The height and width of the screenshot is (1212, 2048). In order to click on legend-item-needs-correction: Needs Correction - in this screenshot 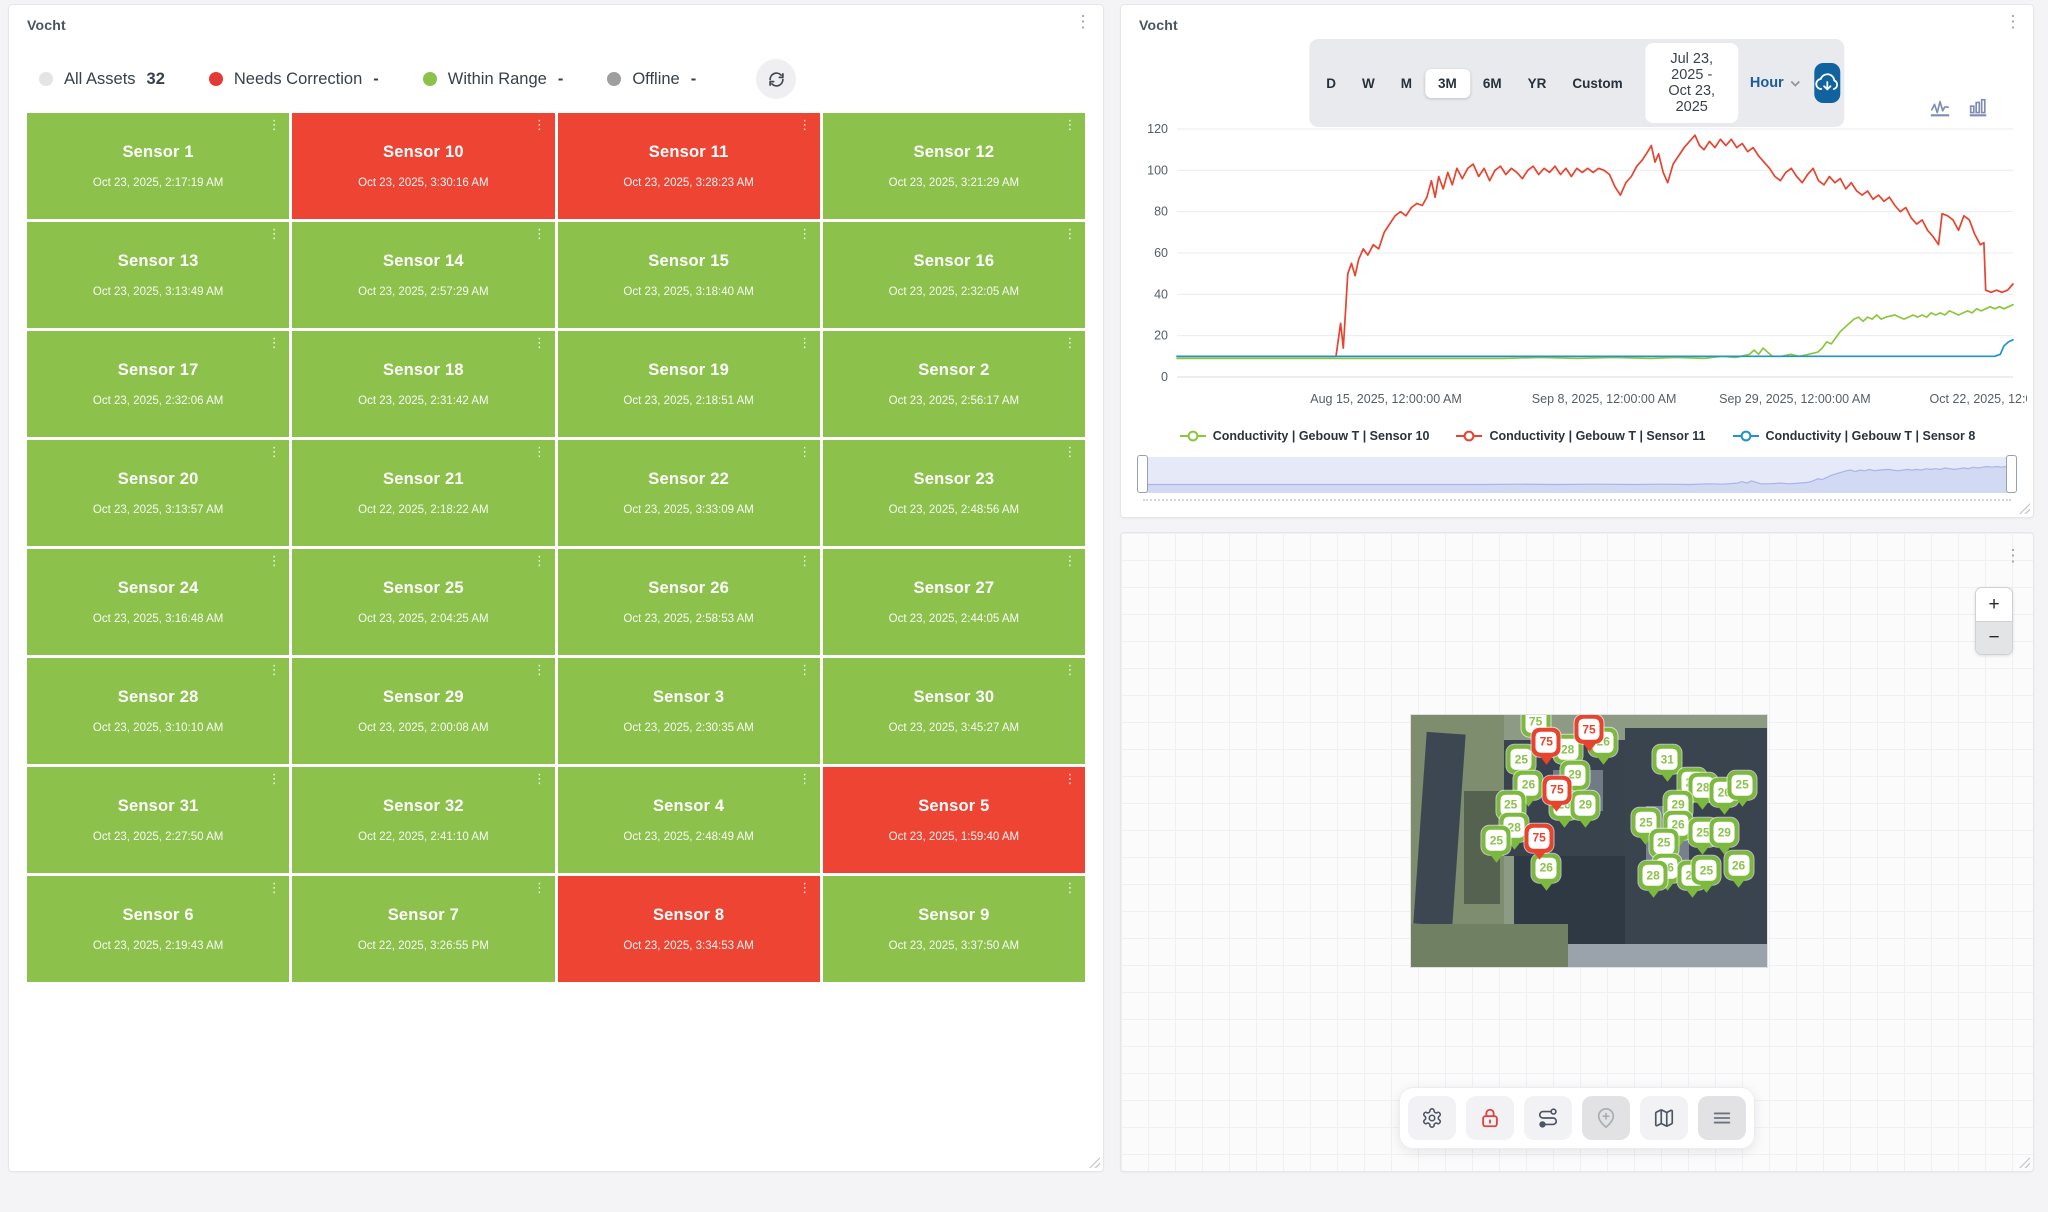, I will do `click(293, 79)`.